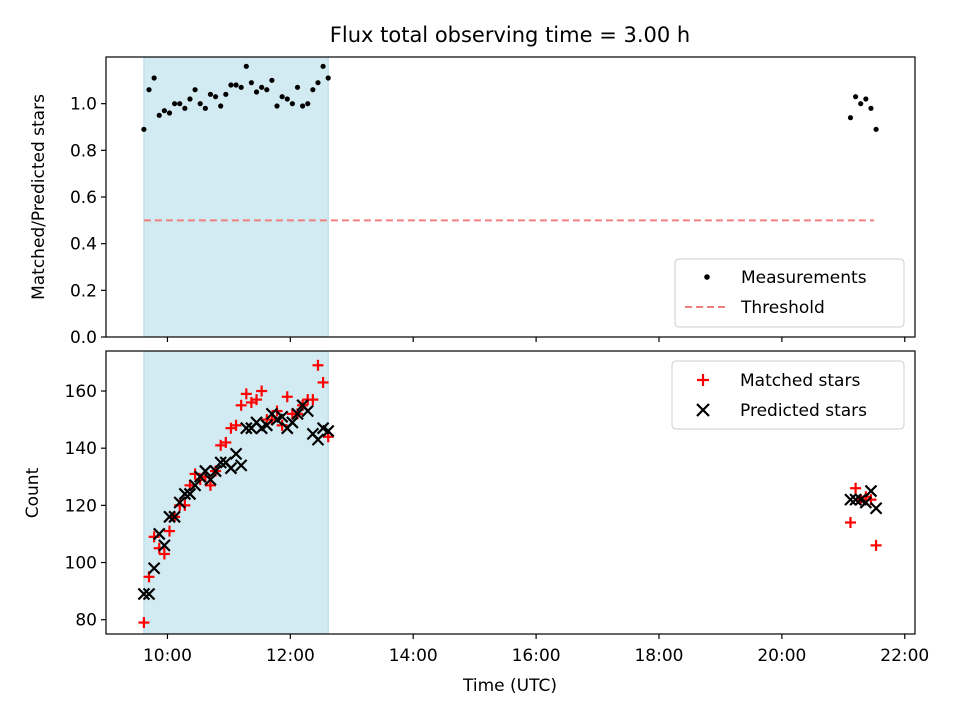  Describe the element at coordinates (290, 656) in the screenshot. I see `x-tick-label: 12:00` at that location.